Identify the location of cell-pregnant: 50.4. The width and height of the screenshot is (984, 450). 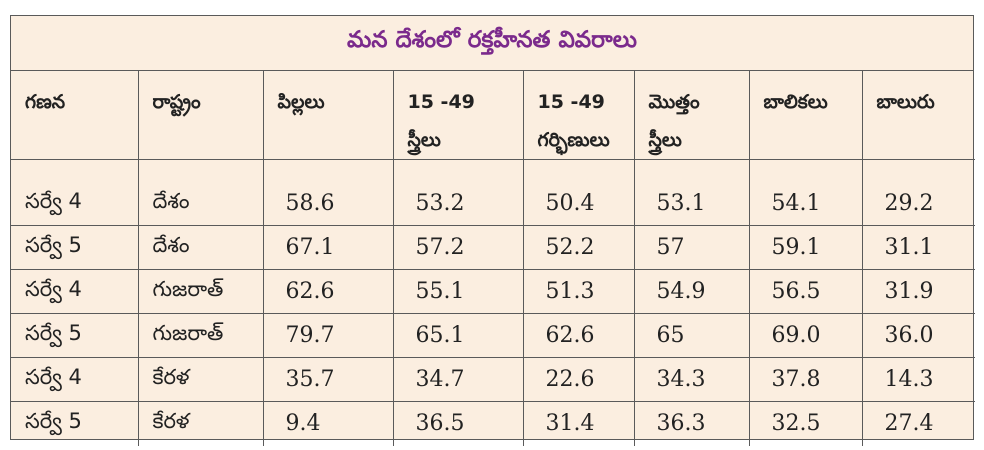
(579, 192).